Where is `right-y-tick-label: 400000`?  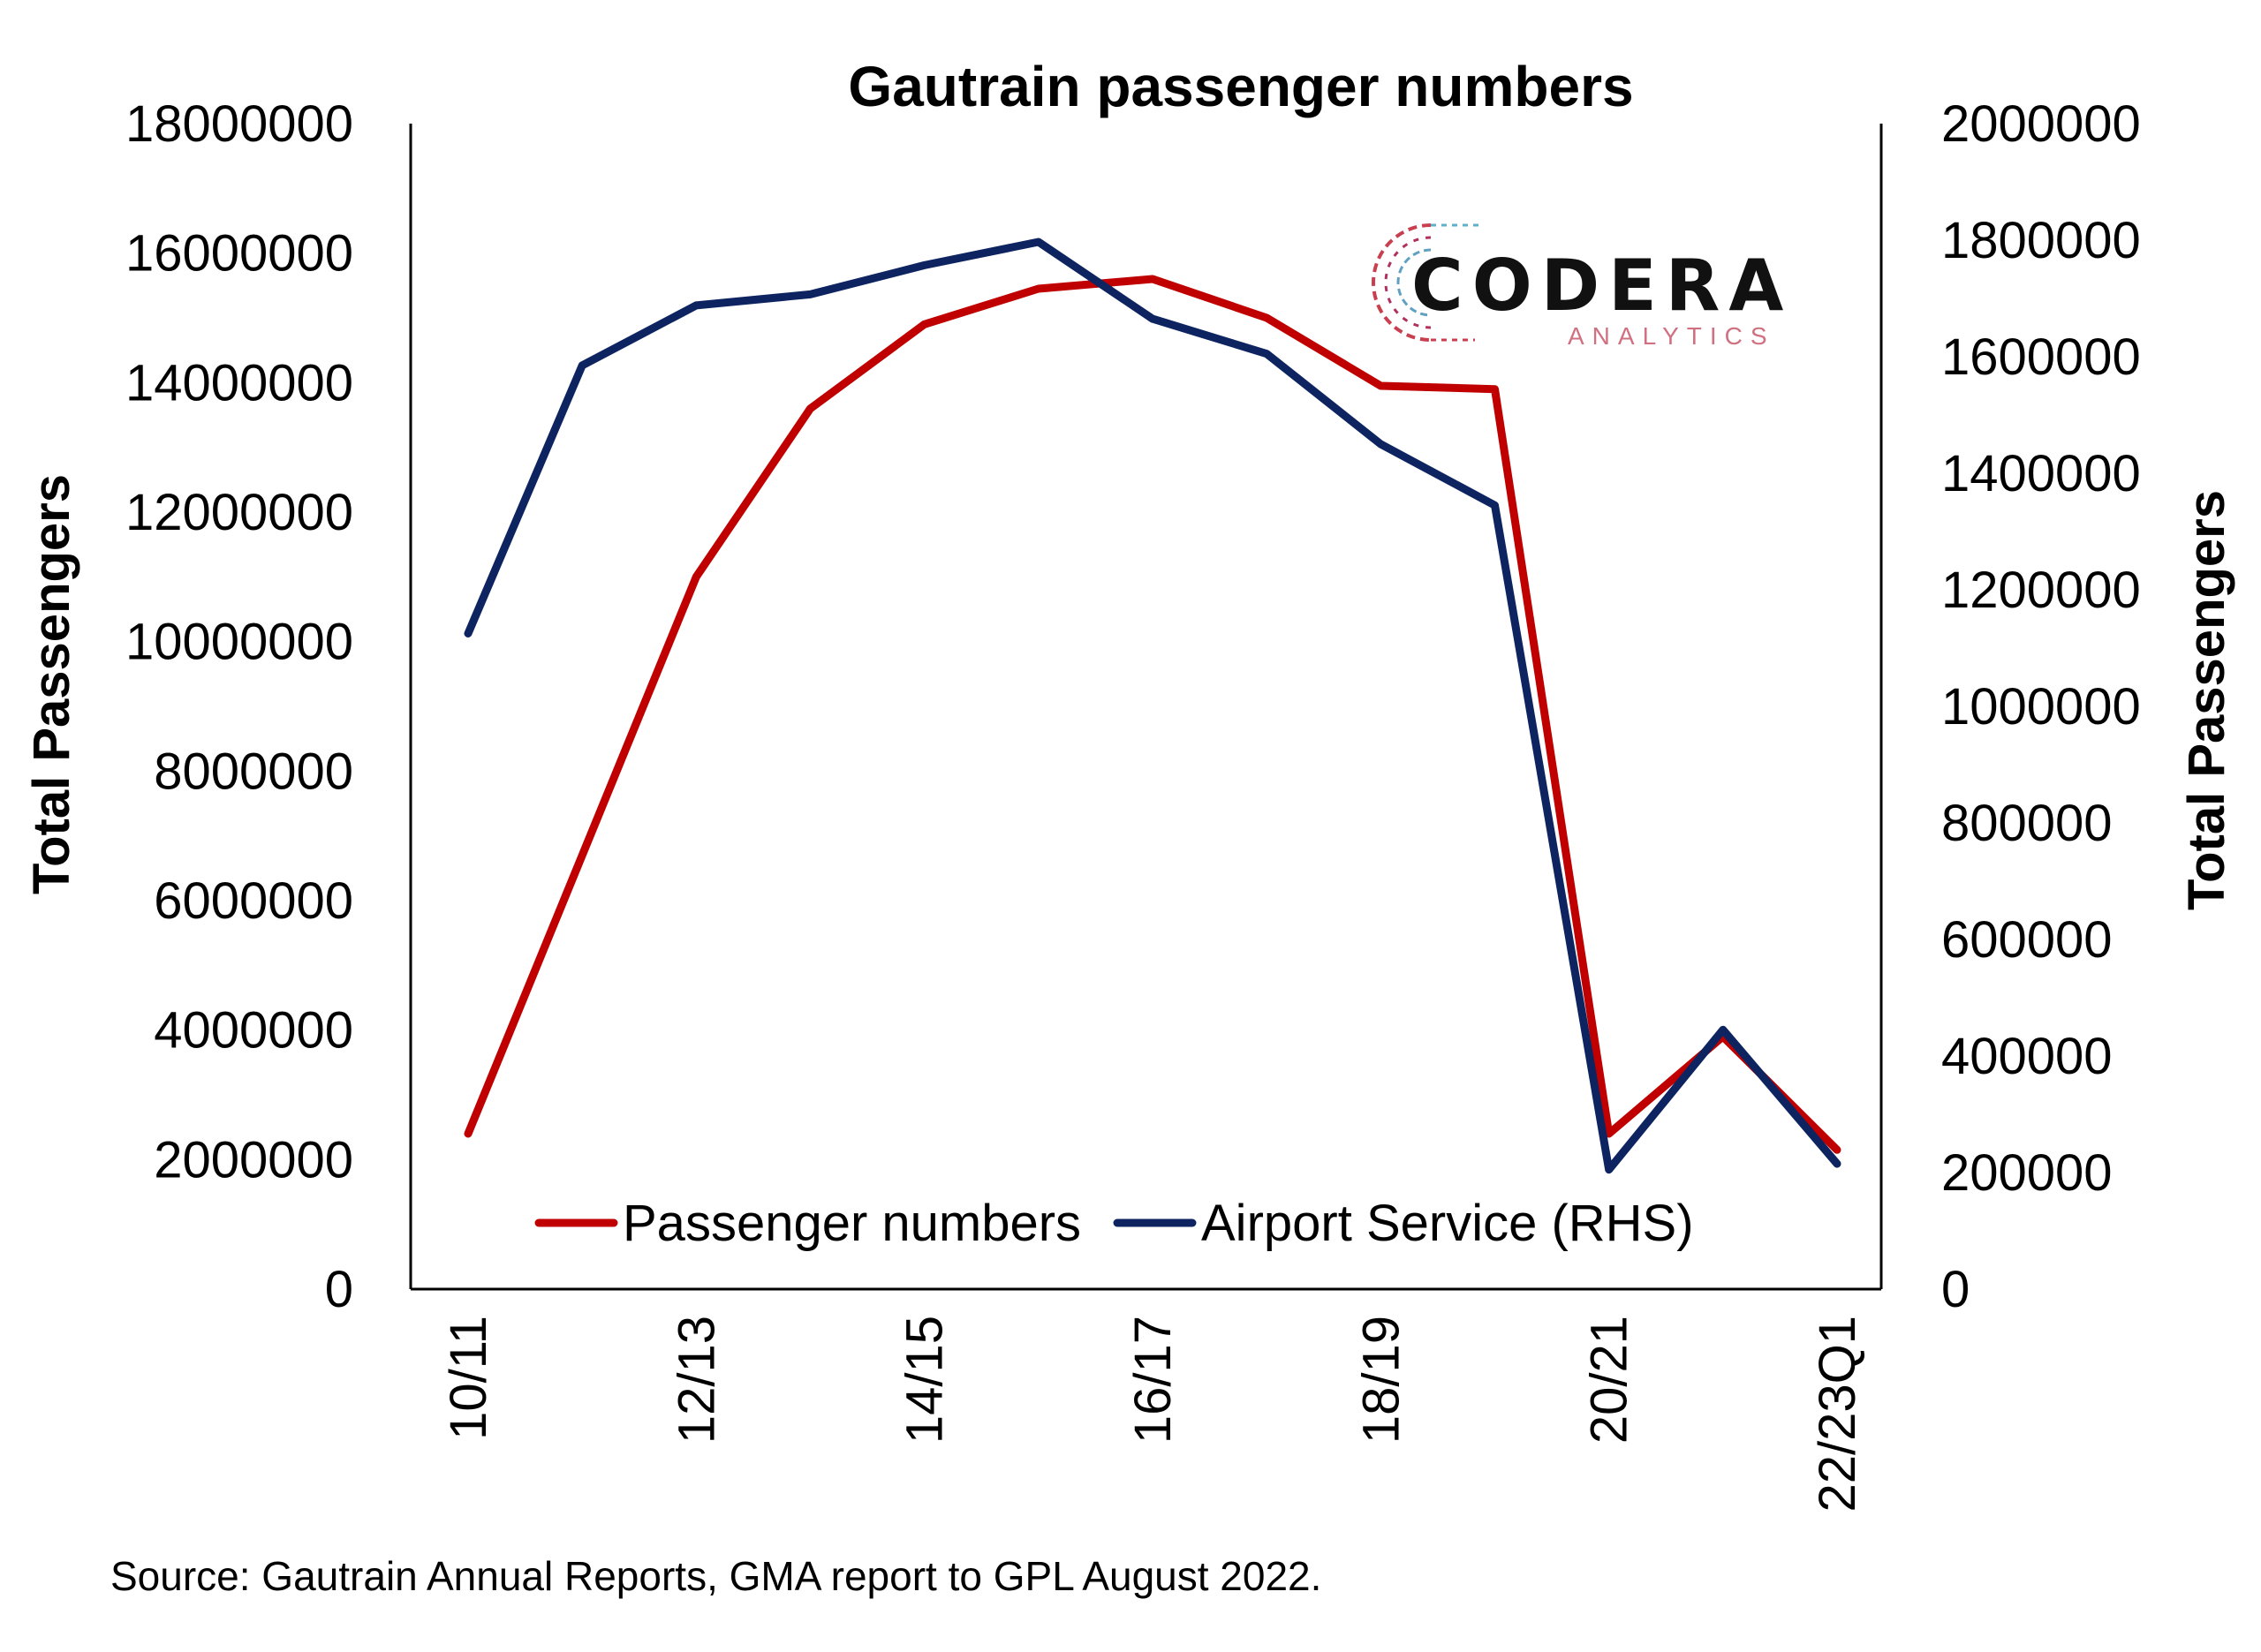 right-y-tick-label: 400000 is located at coordinates (2027, 1056).